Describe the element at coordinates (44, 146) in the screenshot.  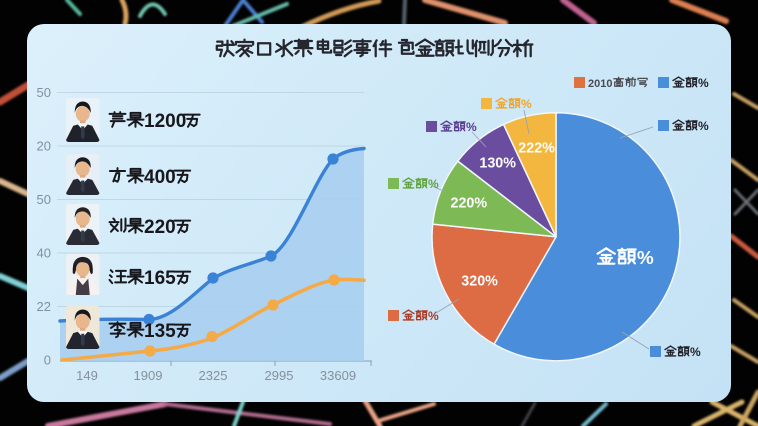
I see `svg-text: 20` at that location.